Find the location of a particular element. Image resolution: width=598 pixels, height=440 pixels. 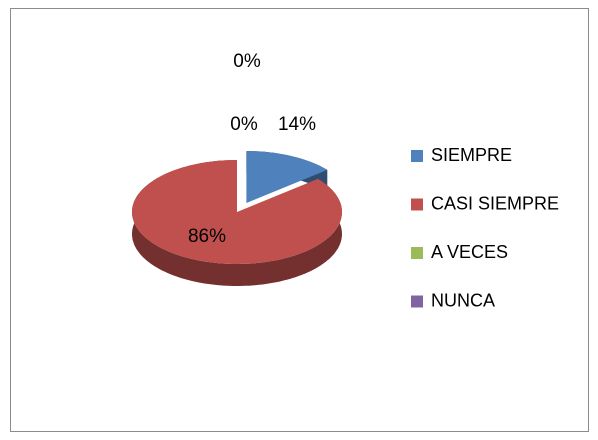

data-label: 14% is located at coordinates (297, 124).